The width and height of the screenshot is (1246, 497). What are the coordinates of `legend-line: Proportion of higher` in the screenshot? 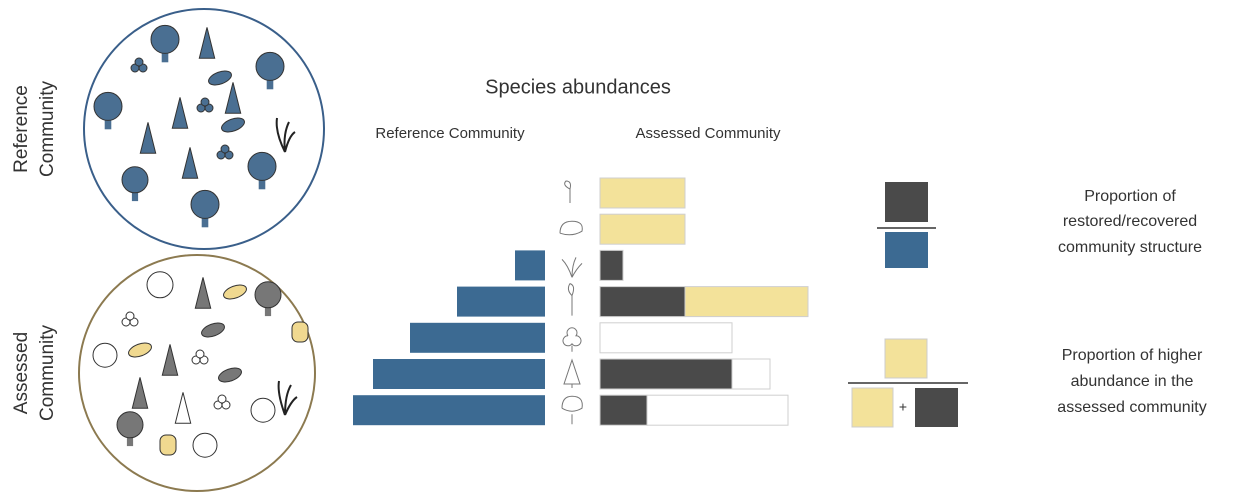 It's located at (1132, 355).